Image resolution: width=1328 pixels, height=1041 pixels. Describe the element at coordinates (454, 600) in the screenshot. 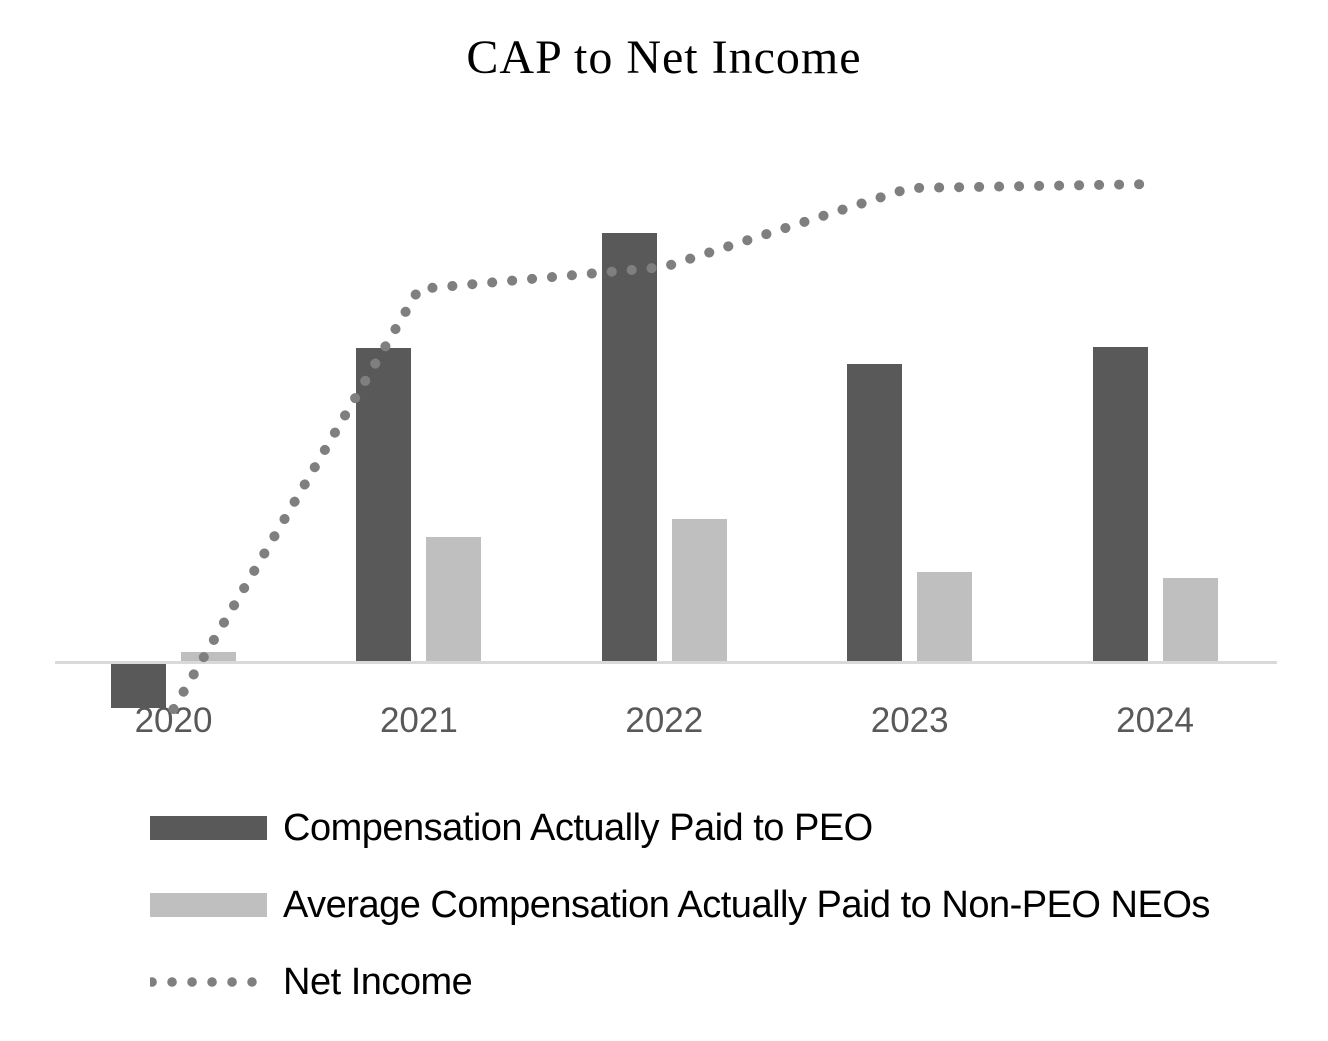

I see `bar-nonpeo-2021` at that location.